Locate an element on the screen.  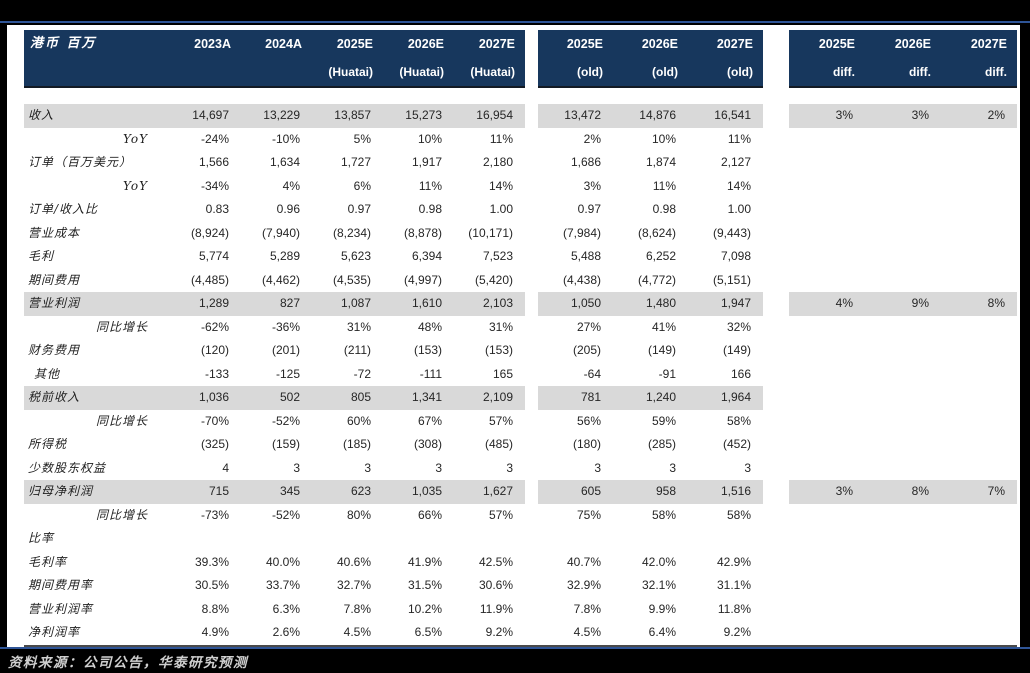
cell-value: 166 is located at coordinates (740, 373).